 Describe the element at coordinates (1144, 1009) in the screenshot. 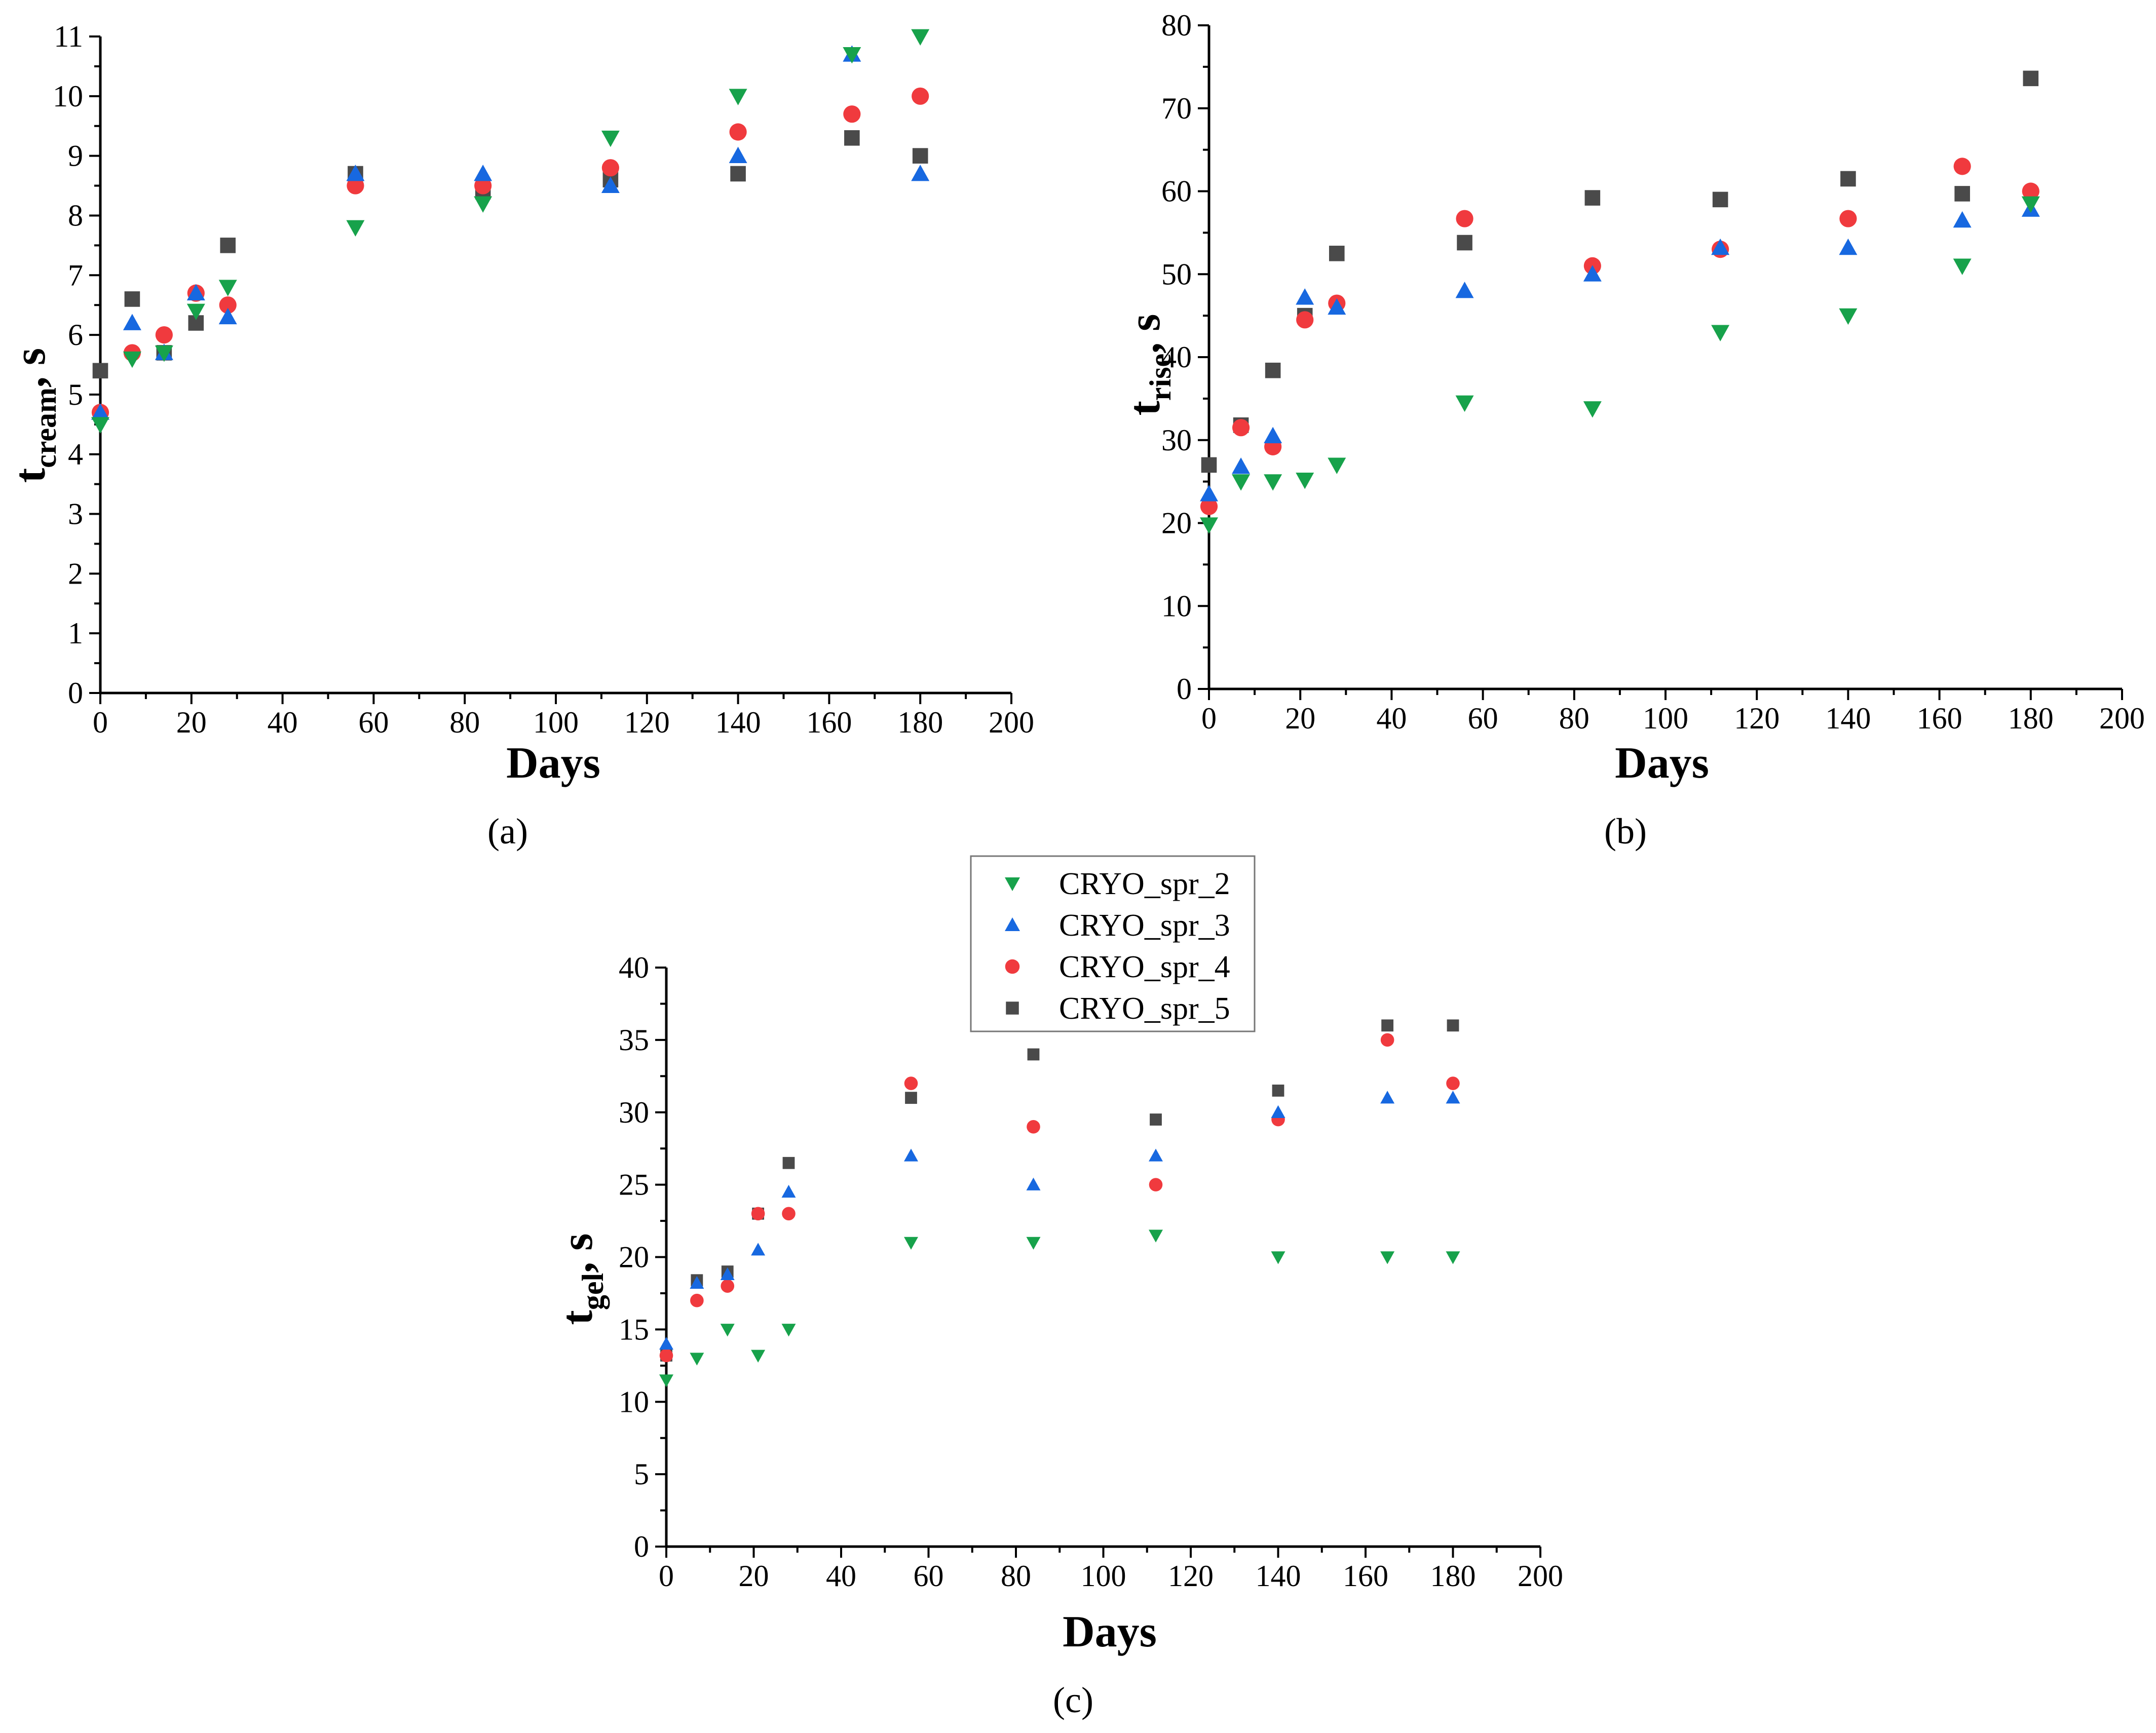

I see `legend-label: CRYO_spr_5` at that location.